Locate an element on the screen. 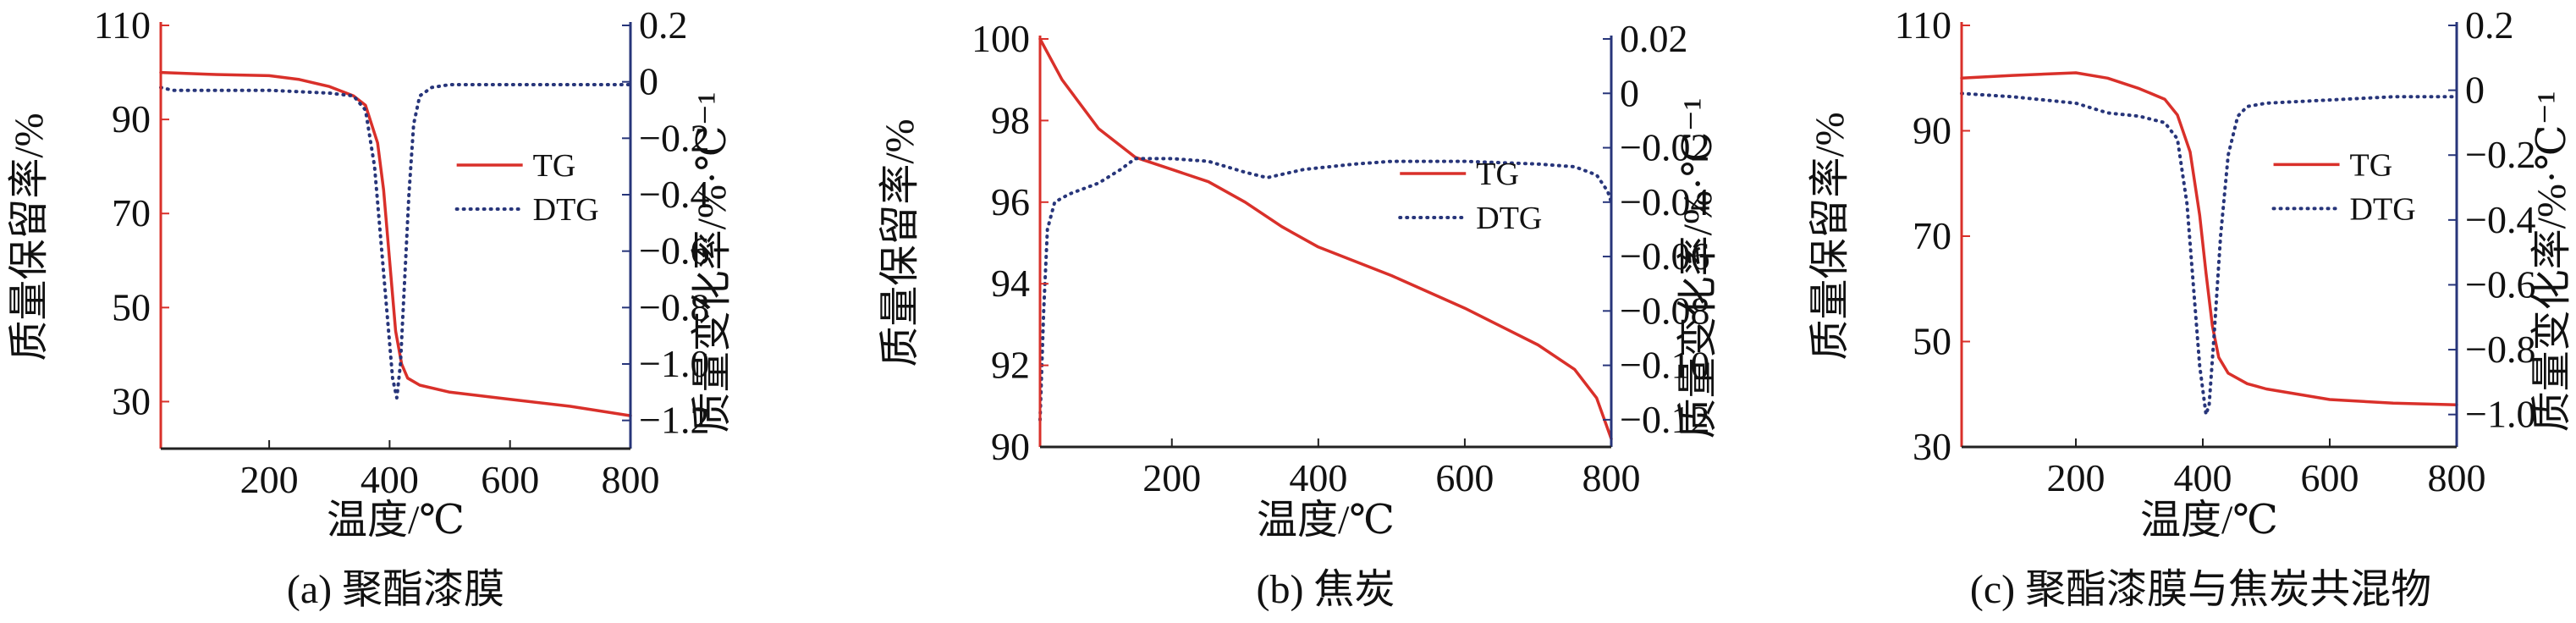 The image size is (2576, 623). y2-axis-label-a: 质量变化率/%·℃⁻¹ is located at coordinates (712, 263).